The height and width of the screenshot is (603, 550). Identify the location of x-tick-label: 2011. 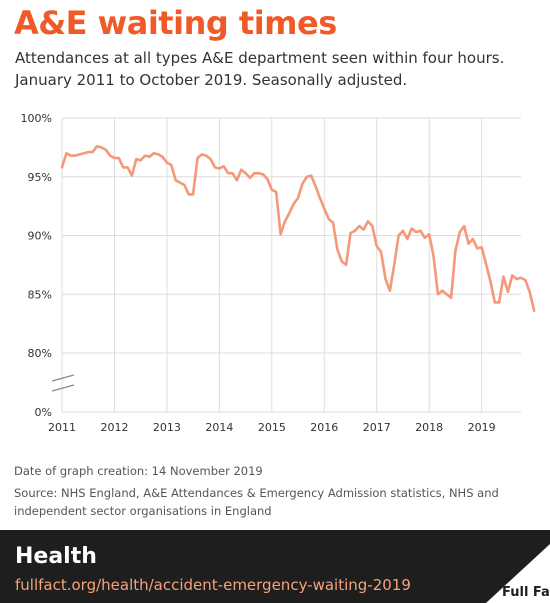
(62, 427).